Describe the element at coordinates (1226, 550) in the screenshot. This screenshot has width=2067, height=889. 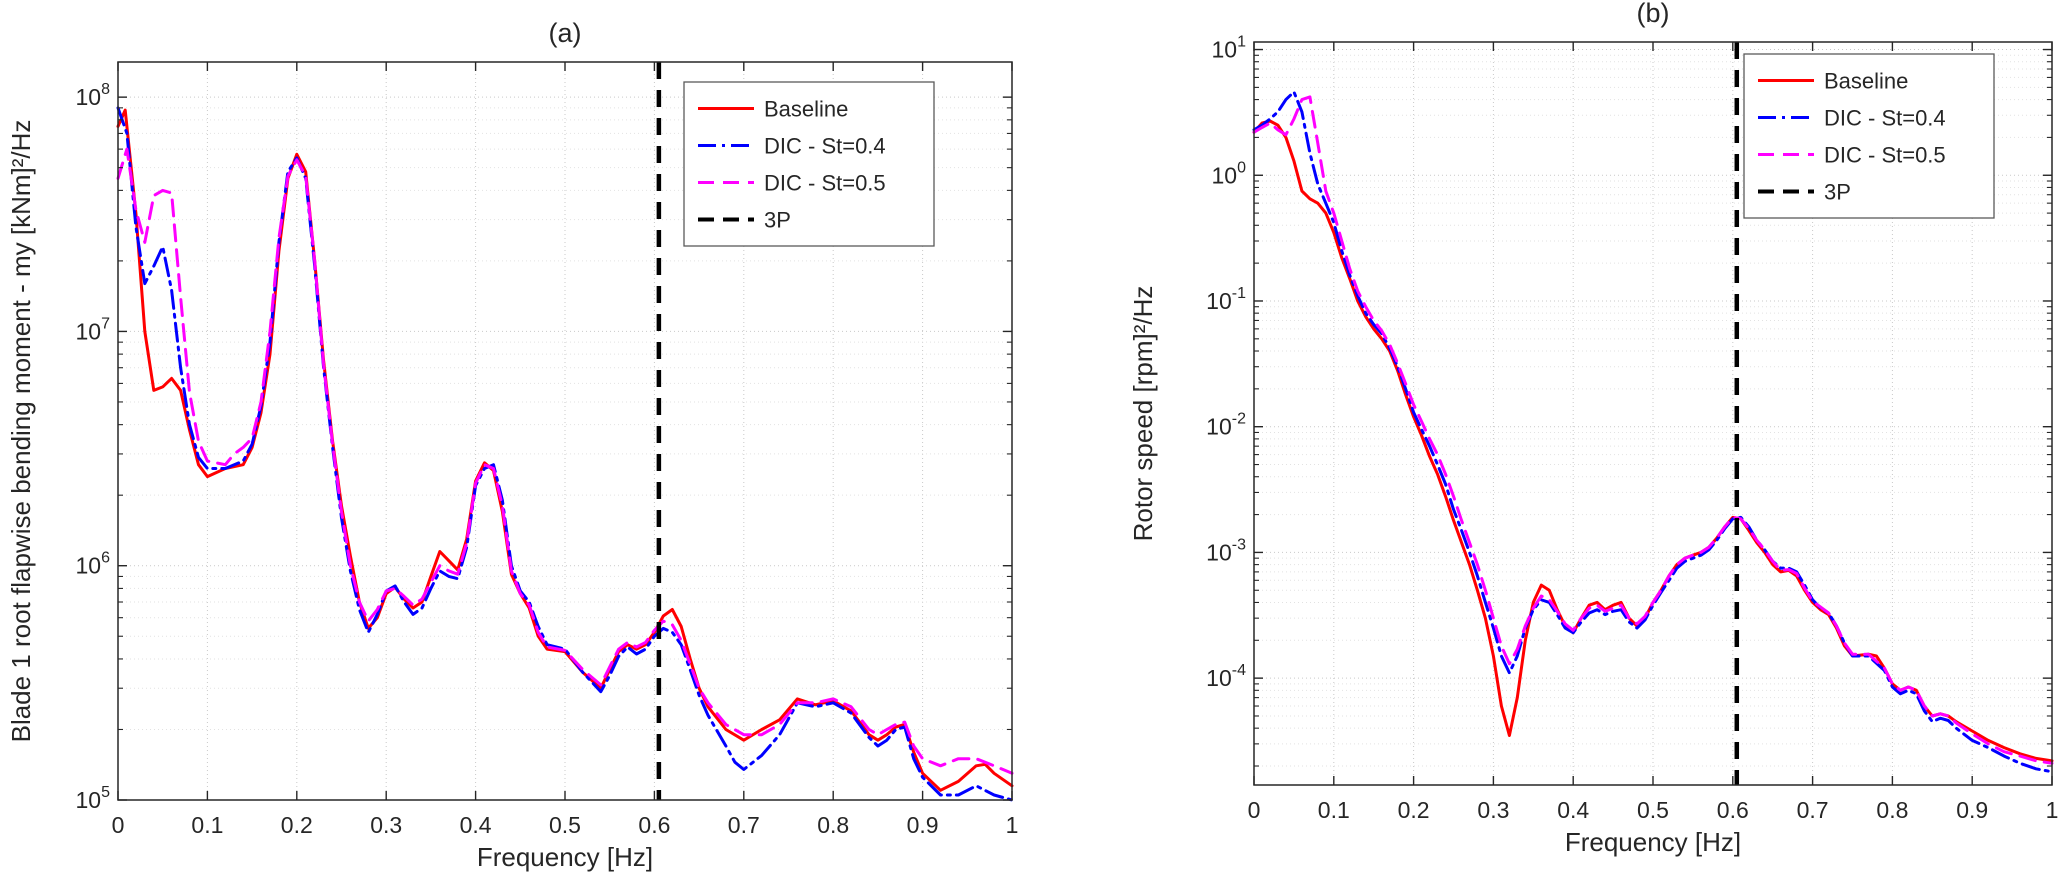
I see `y-tick-label: 10⁻³` at that location.